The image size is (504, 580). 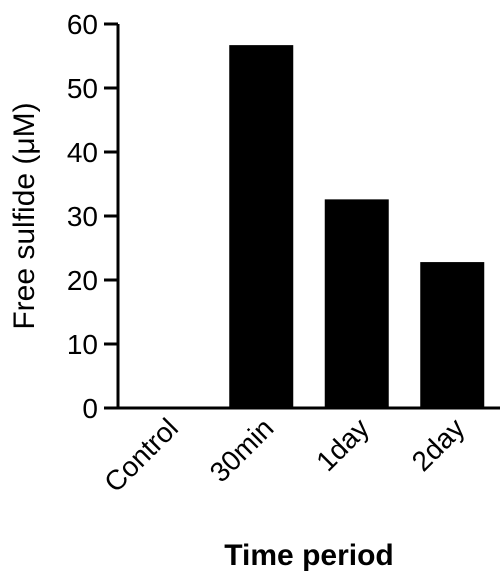 What do you see at coordinates (82, 280) in the screenshot?
I see `y-tick-label: 20` at bounding box center [82, 280].